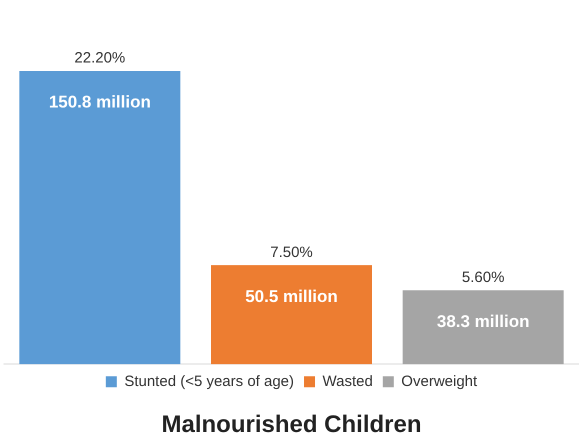  What do you see at coordinates (483, 321) in the screenshot?
I see `annotation: 38.3 million` at bounding box center [483, 321].